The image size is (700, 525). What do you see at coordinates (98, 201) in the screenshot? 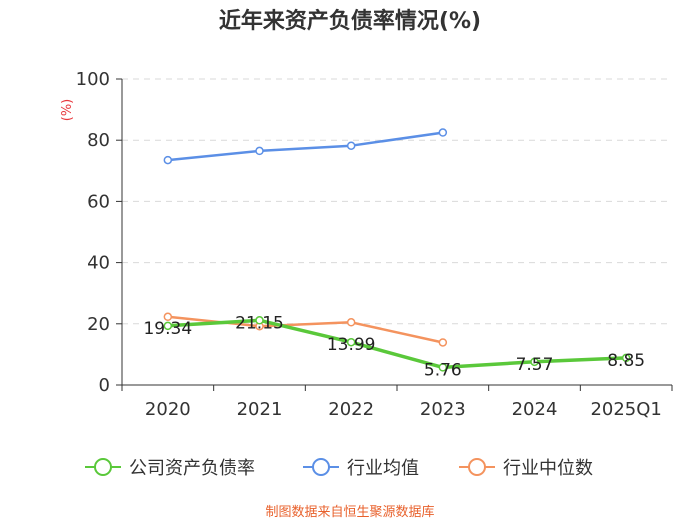
I see `y-tick-label: 60` at bounding box center [98, 201].